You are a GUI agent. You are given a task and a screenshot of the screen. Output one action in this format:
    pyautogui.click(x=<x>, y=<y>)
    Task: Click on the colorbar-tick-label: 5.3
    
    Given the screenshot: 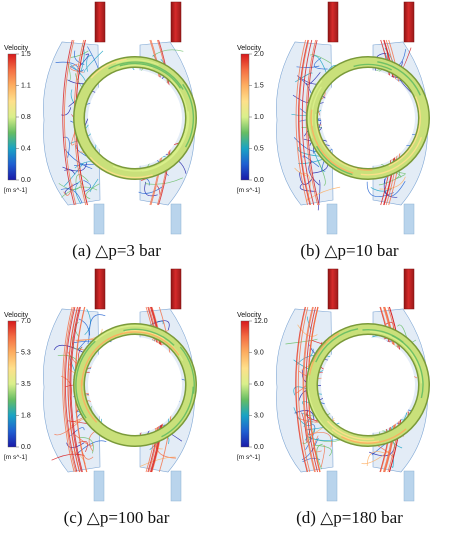 What is the action you would take?
    pyautogui.click(x=26, y=353)
    